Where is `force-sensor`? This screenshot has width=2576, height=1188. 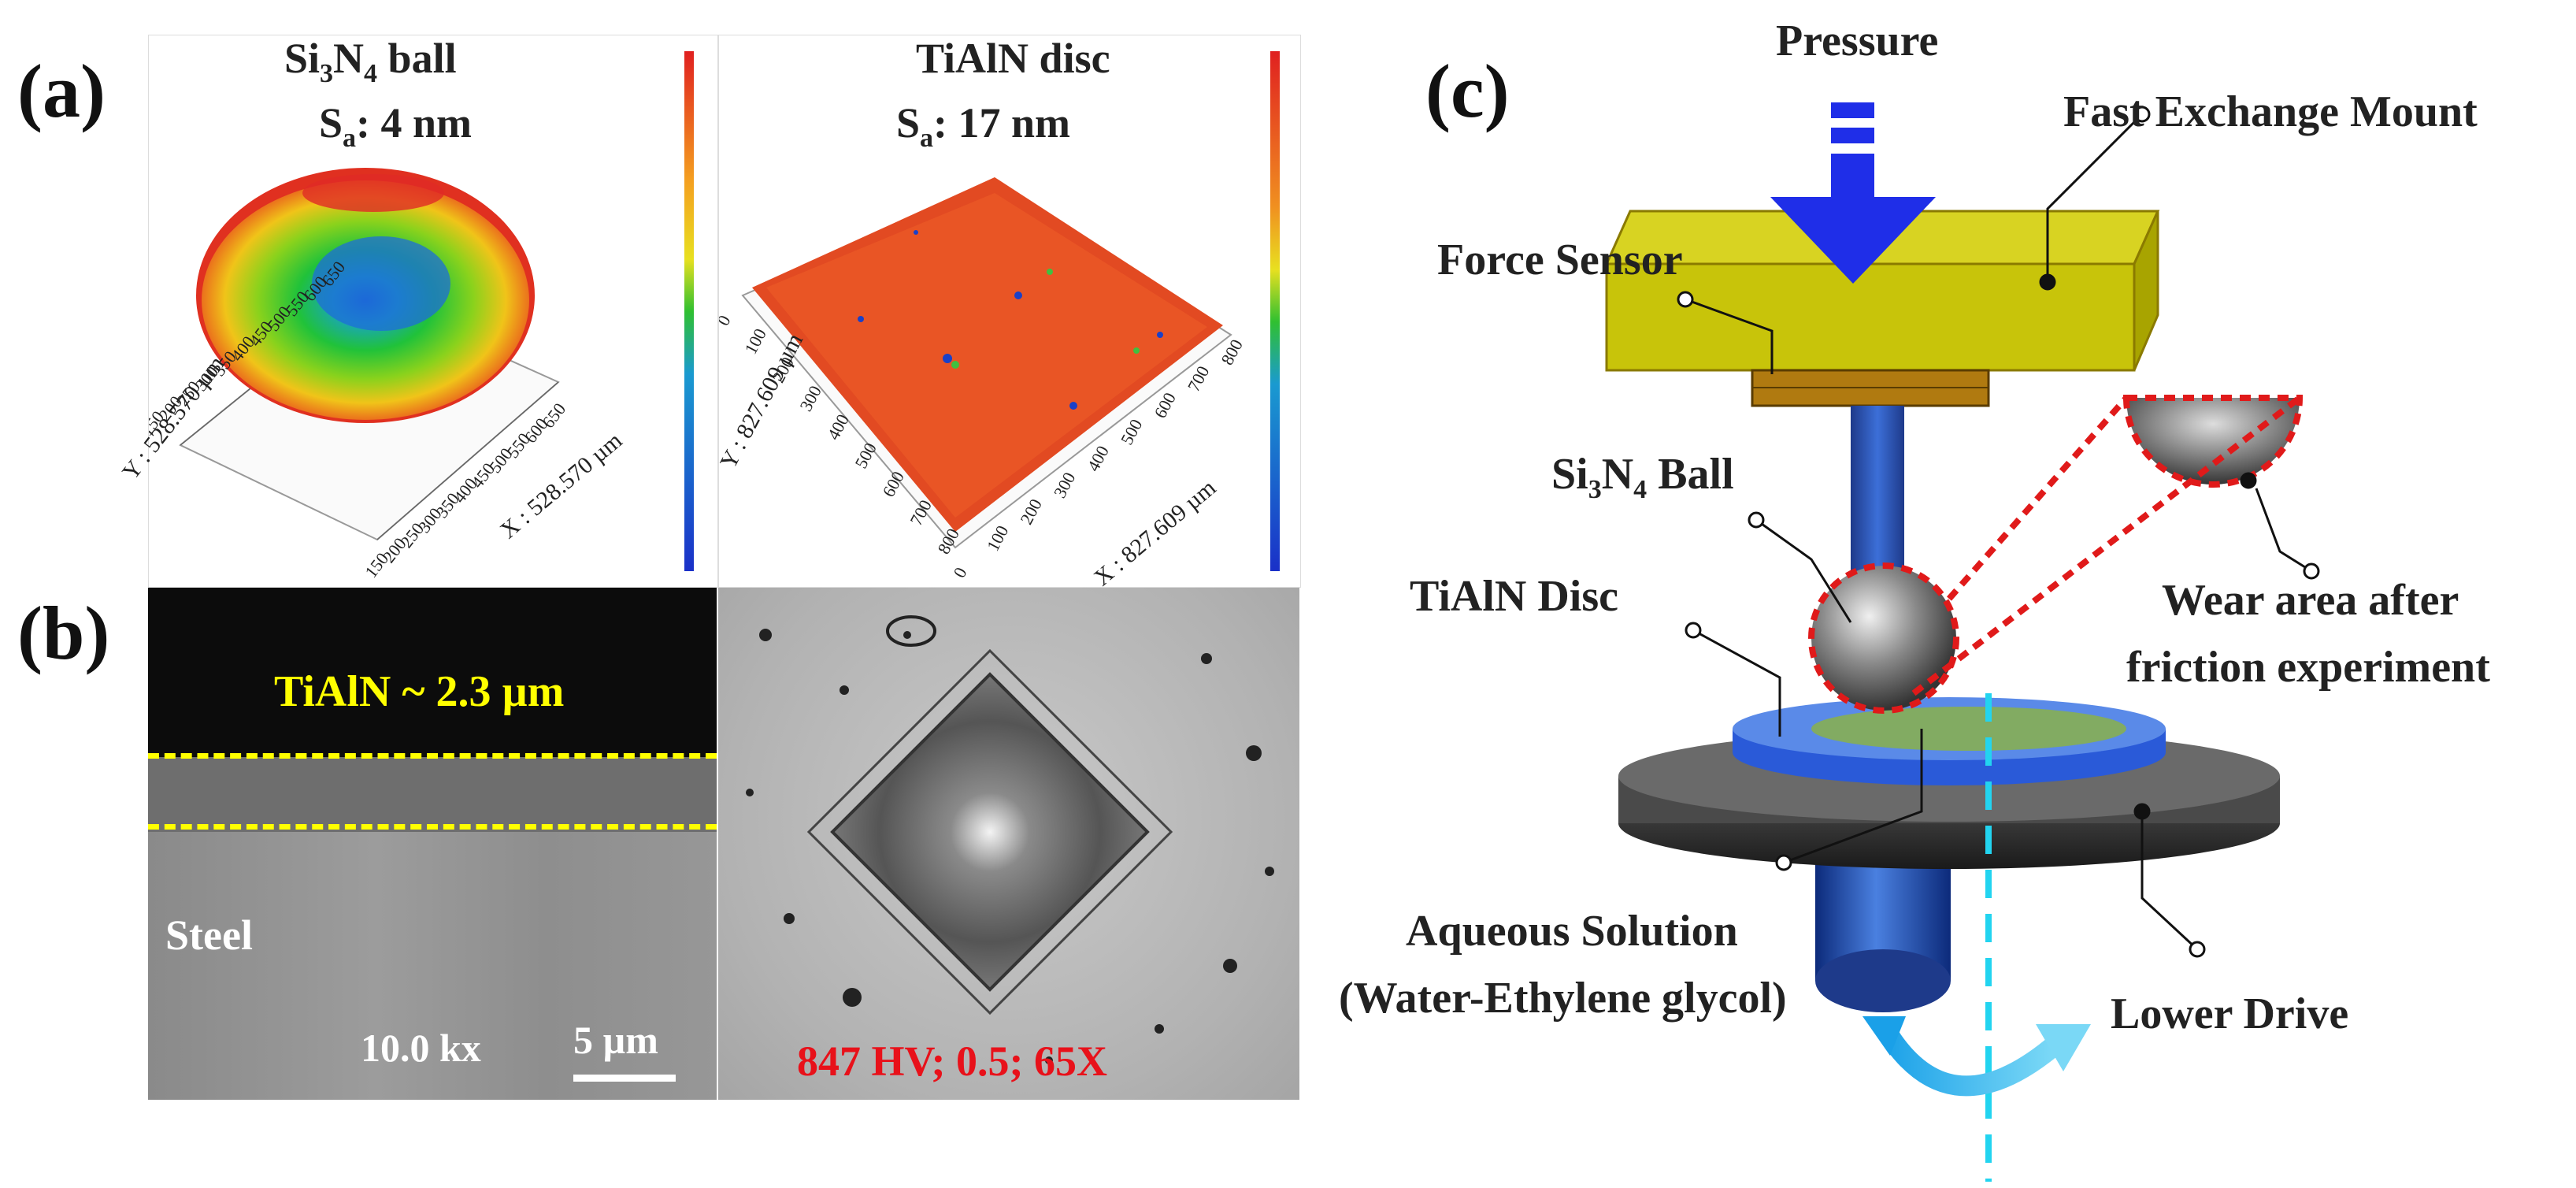 force-sensor is located at coordinates (1870, 388).